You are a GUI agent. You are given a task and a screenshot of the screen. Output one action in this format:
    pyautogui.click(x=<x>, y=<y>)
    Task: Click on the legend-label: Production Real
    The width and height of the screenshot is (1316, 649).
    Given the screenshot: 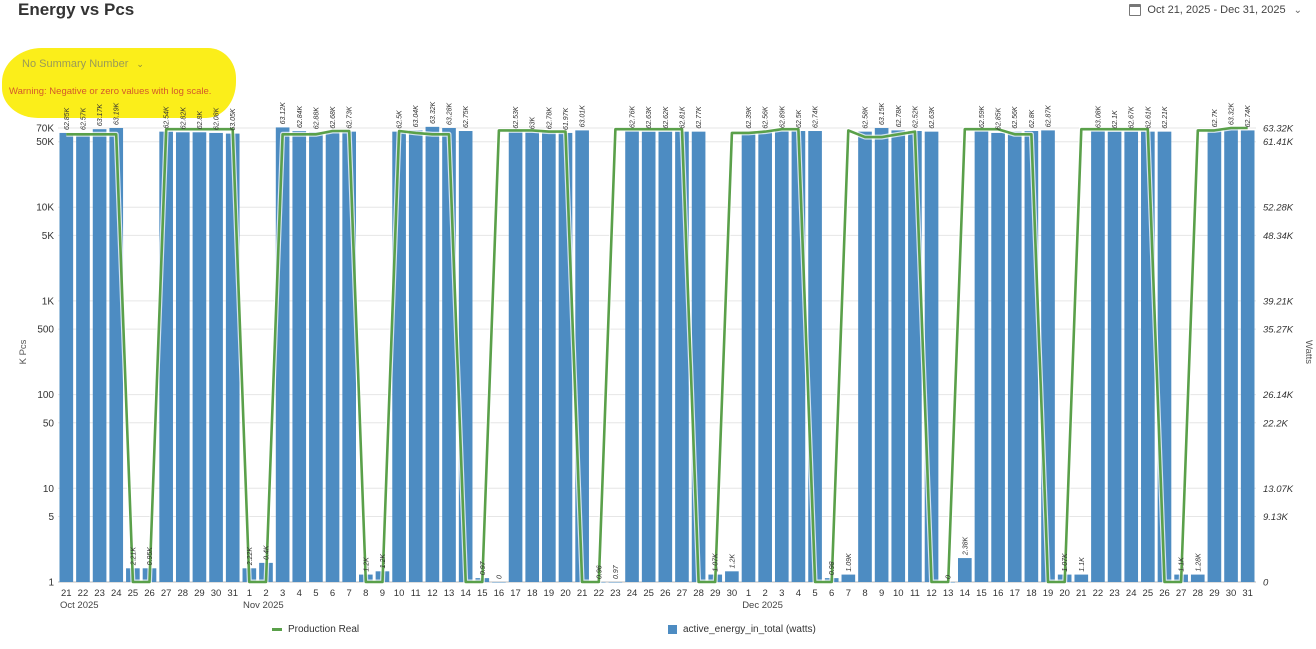 What is the action you would take?
    pyautogui.click(x=324, y=629)
    